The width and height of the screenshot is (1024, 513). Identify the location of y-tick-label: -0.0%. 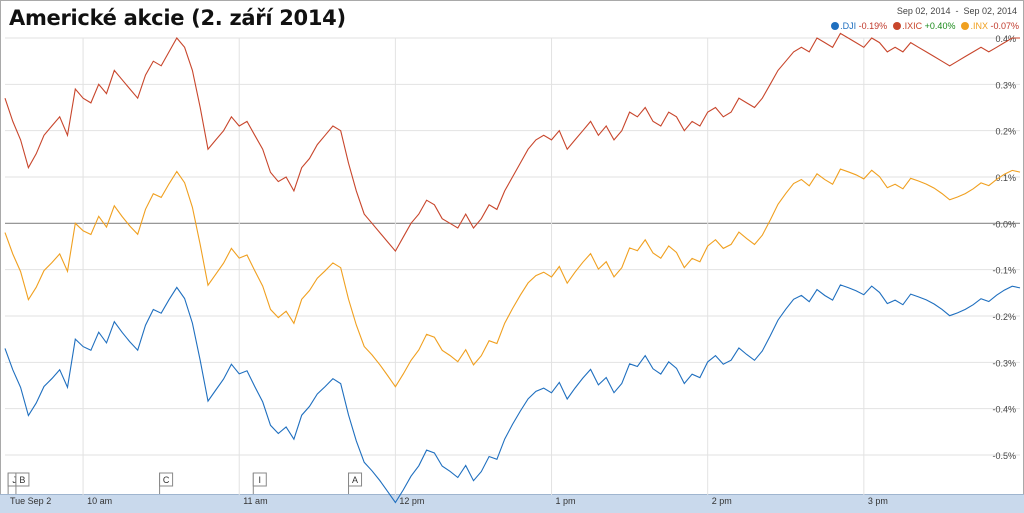
(1004, 224).